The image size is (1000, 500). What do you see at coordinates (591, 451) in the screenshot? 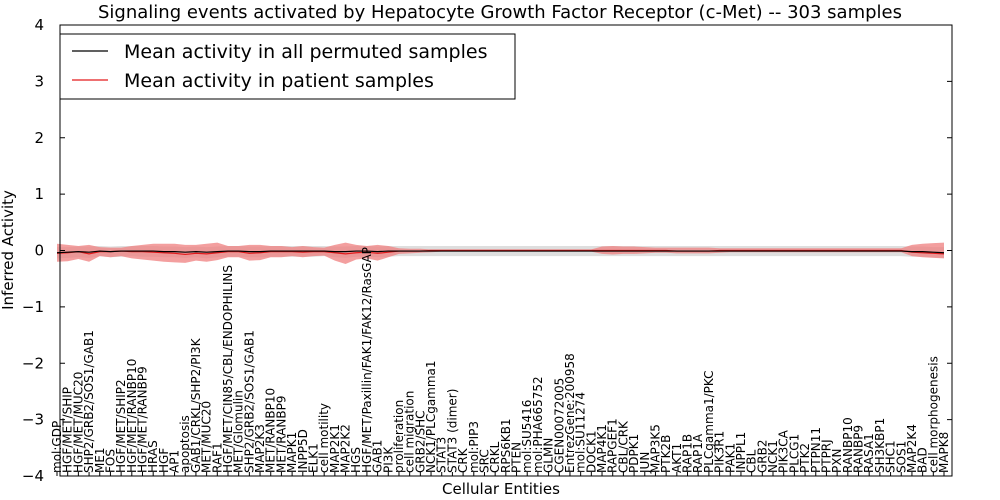
I see `x-tick-label: DOCK1` at bounding box center [591, 451].